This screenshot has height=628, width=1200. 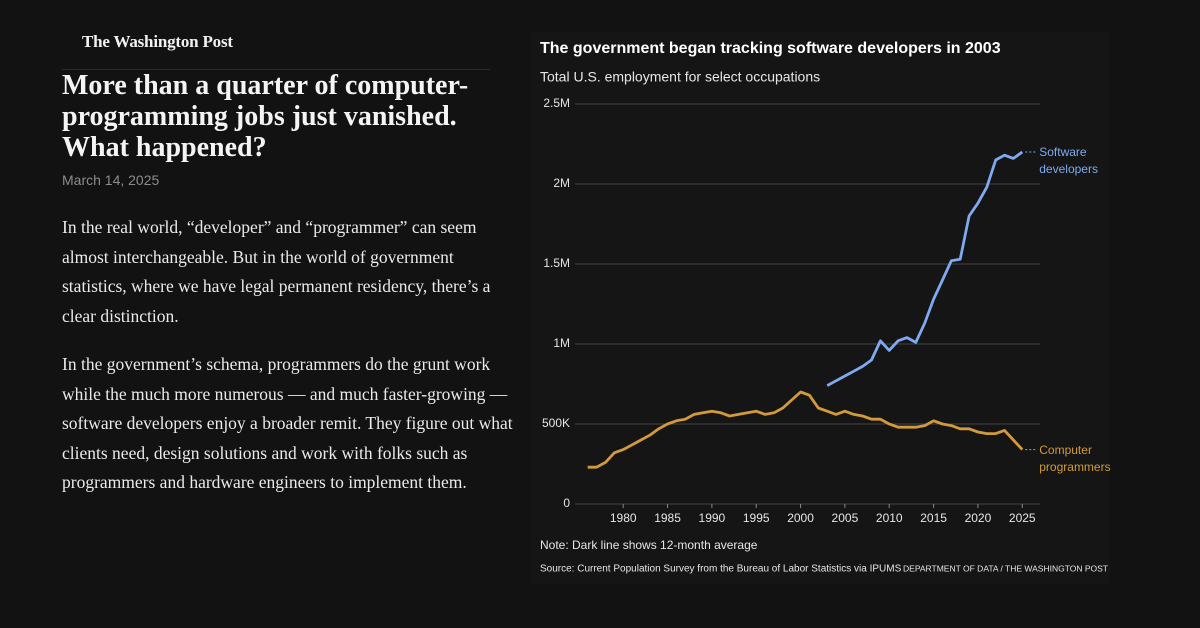 What do you see at coordinates (1068, 160) in the screenshot?
I see `series-label: Software developers` at bounding box center [1068, 160].